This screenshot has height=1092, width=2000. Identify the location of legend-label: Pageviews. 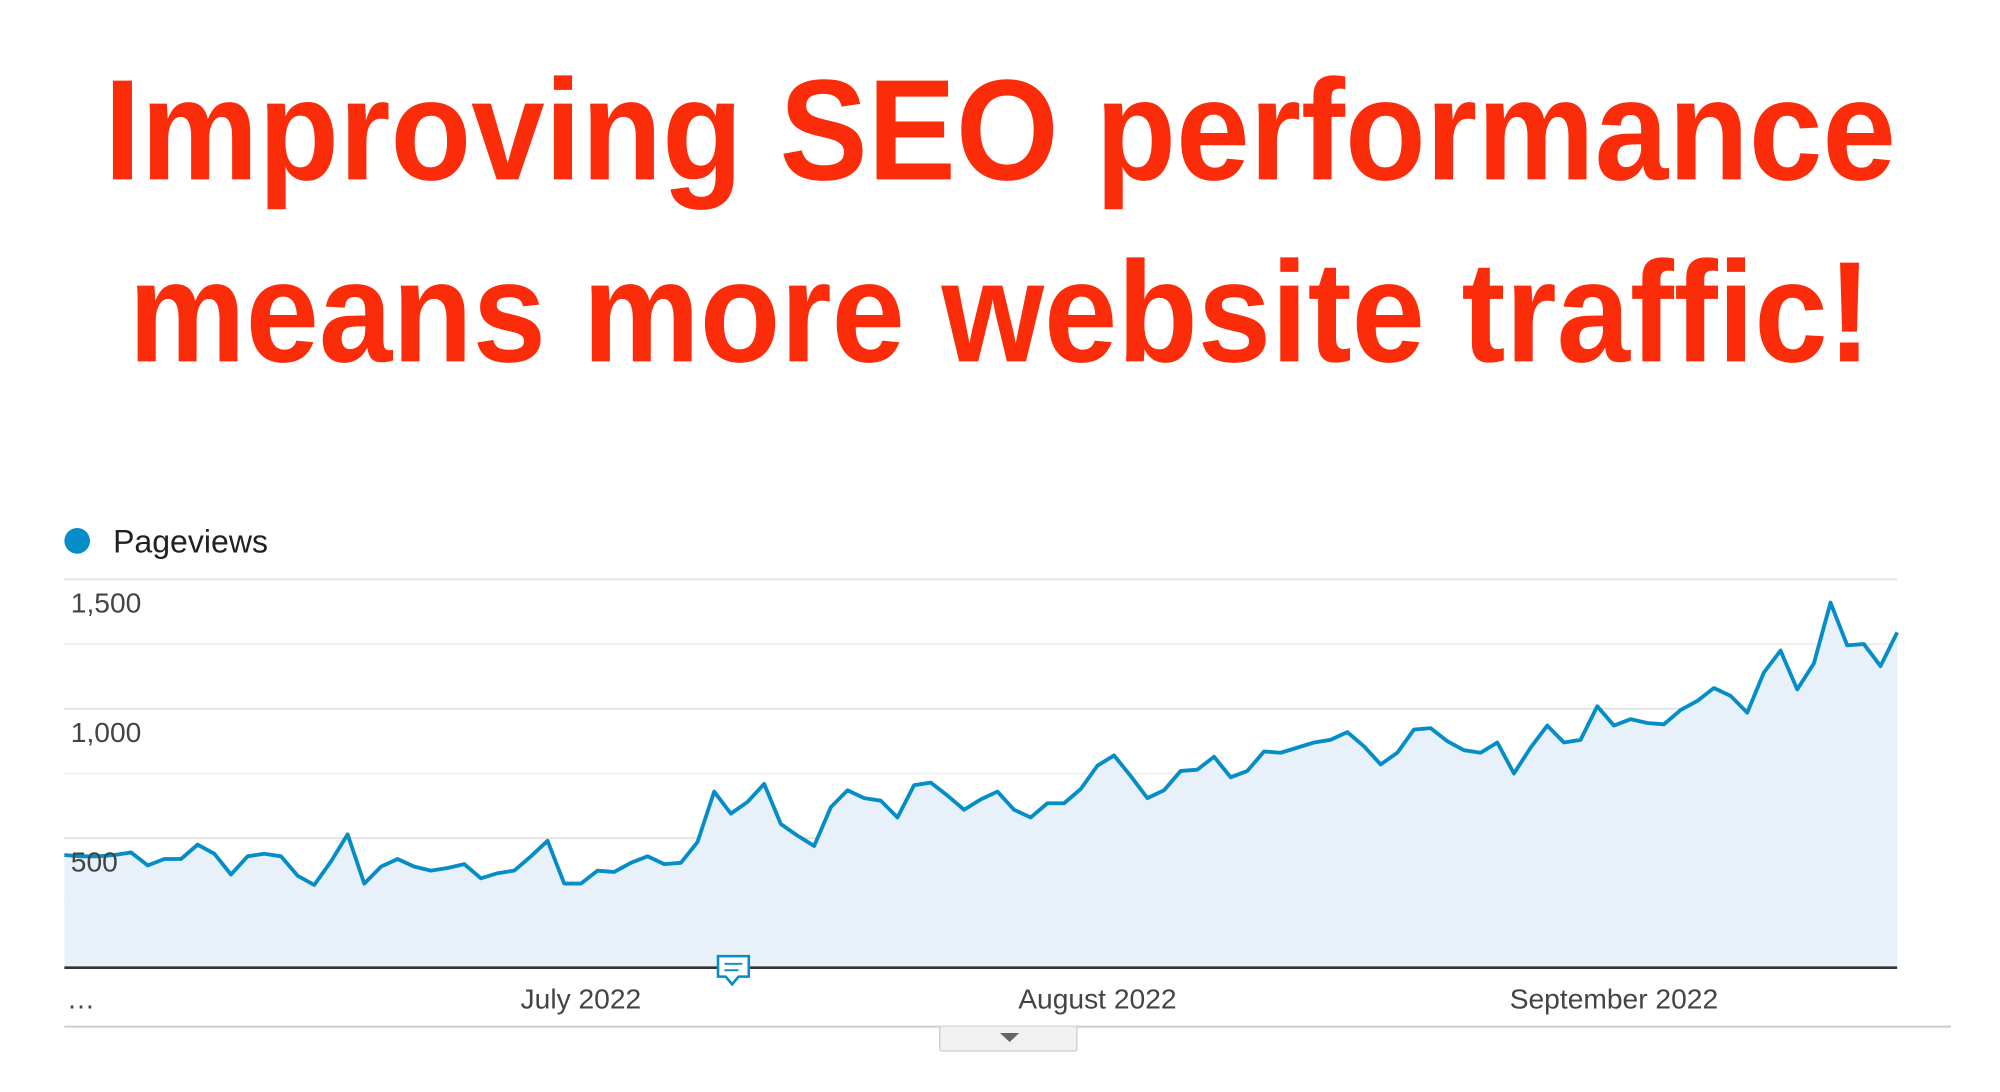
(190, 541).